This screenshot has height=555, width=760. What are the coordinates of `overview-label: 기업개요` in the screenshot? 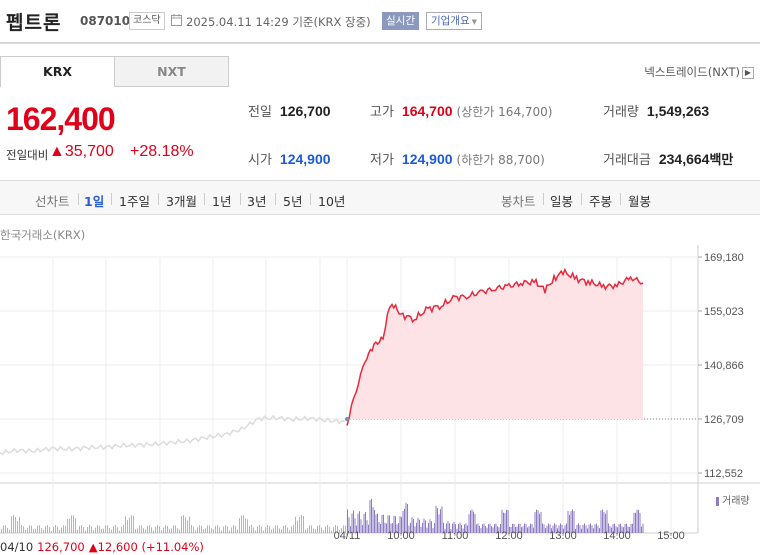 It's located at (450, 21).